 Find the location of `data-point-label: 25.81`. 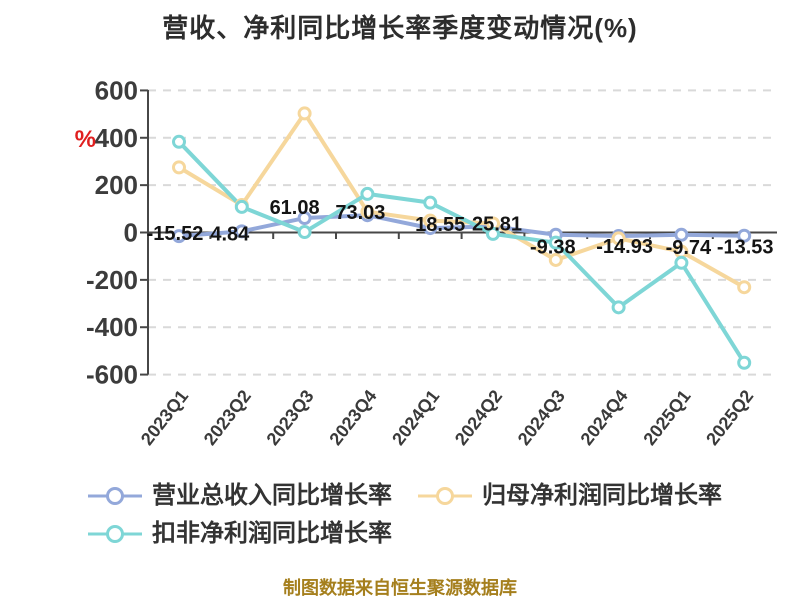

data-point-label: 25.81 is located at coordinates (497, 224).